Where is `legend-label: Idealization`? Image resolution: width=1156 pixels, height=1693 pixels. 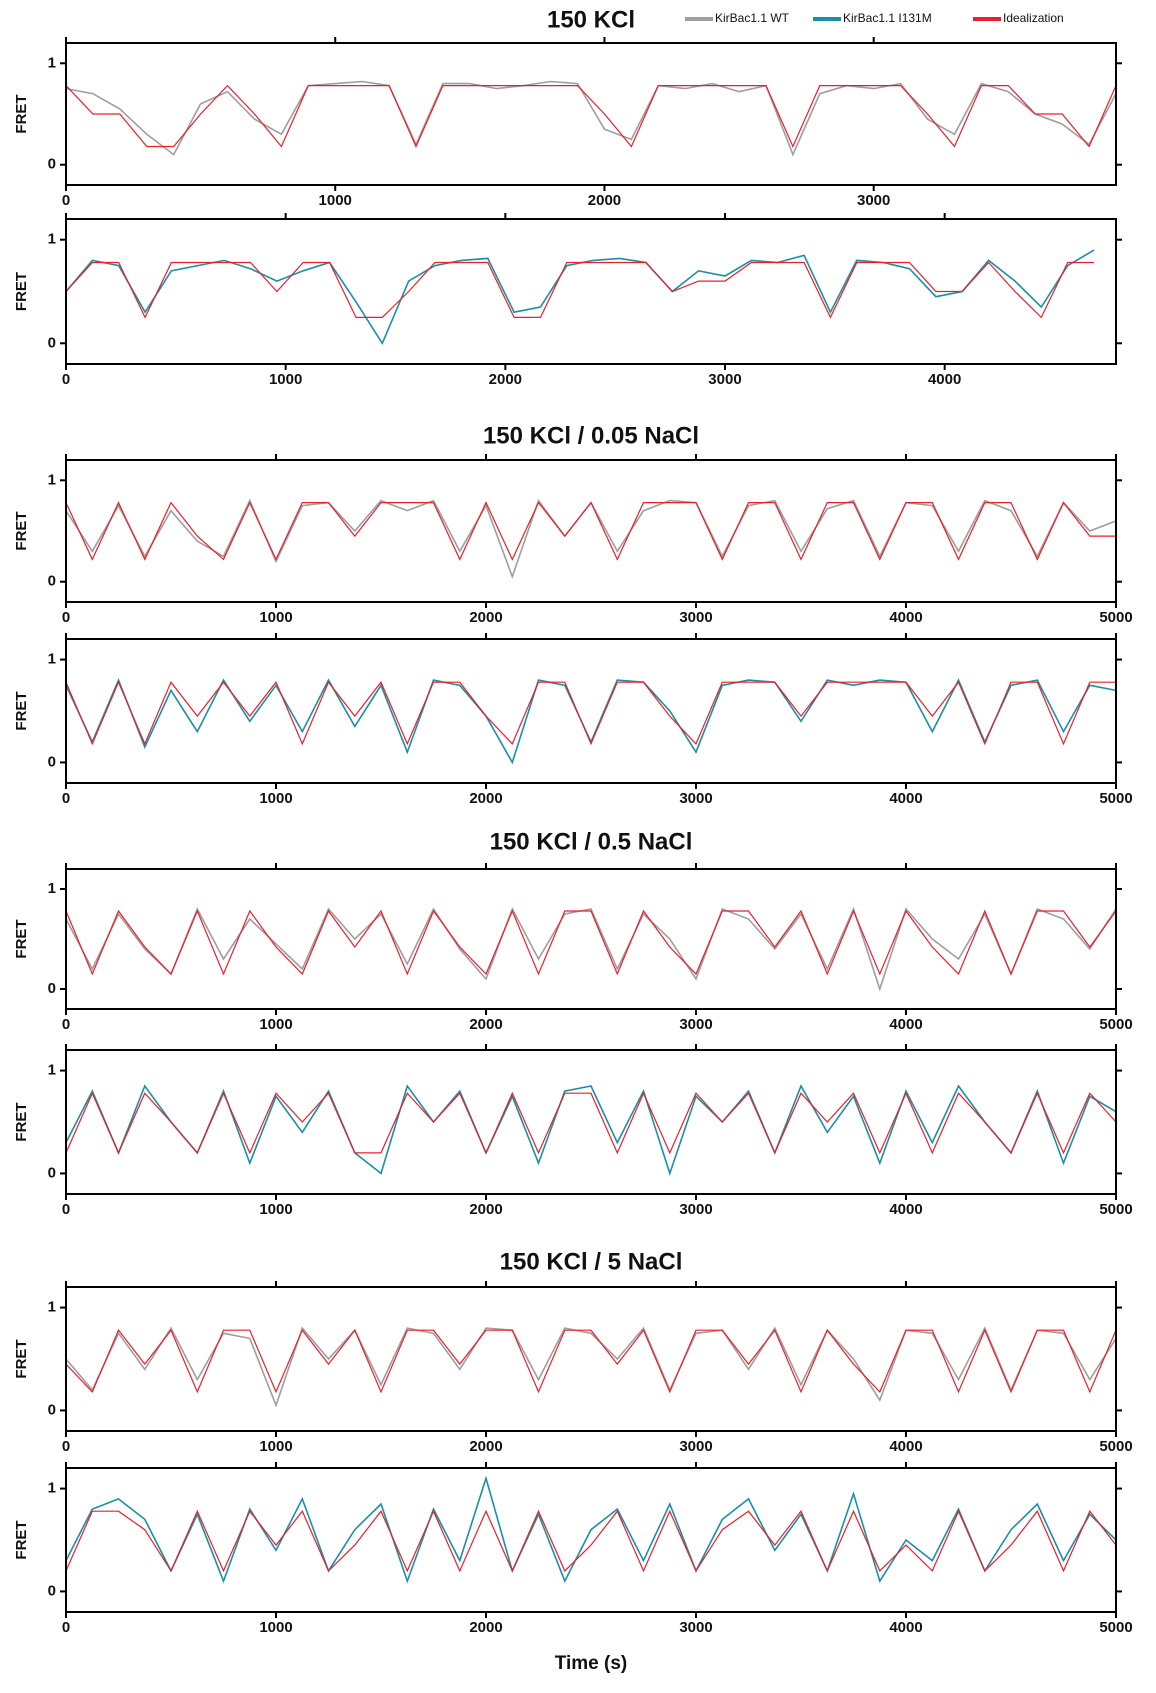 legend-label: Idealization is located at coordinates (1033, 18).